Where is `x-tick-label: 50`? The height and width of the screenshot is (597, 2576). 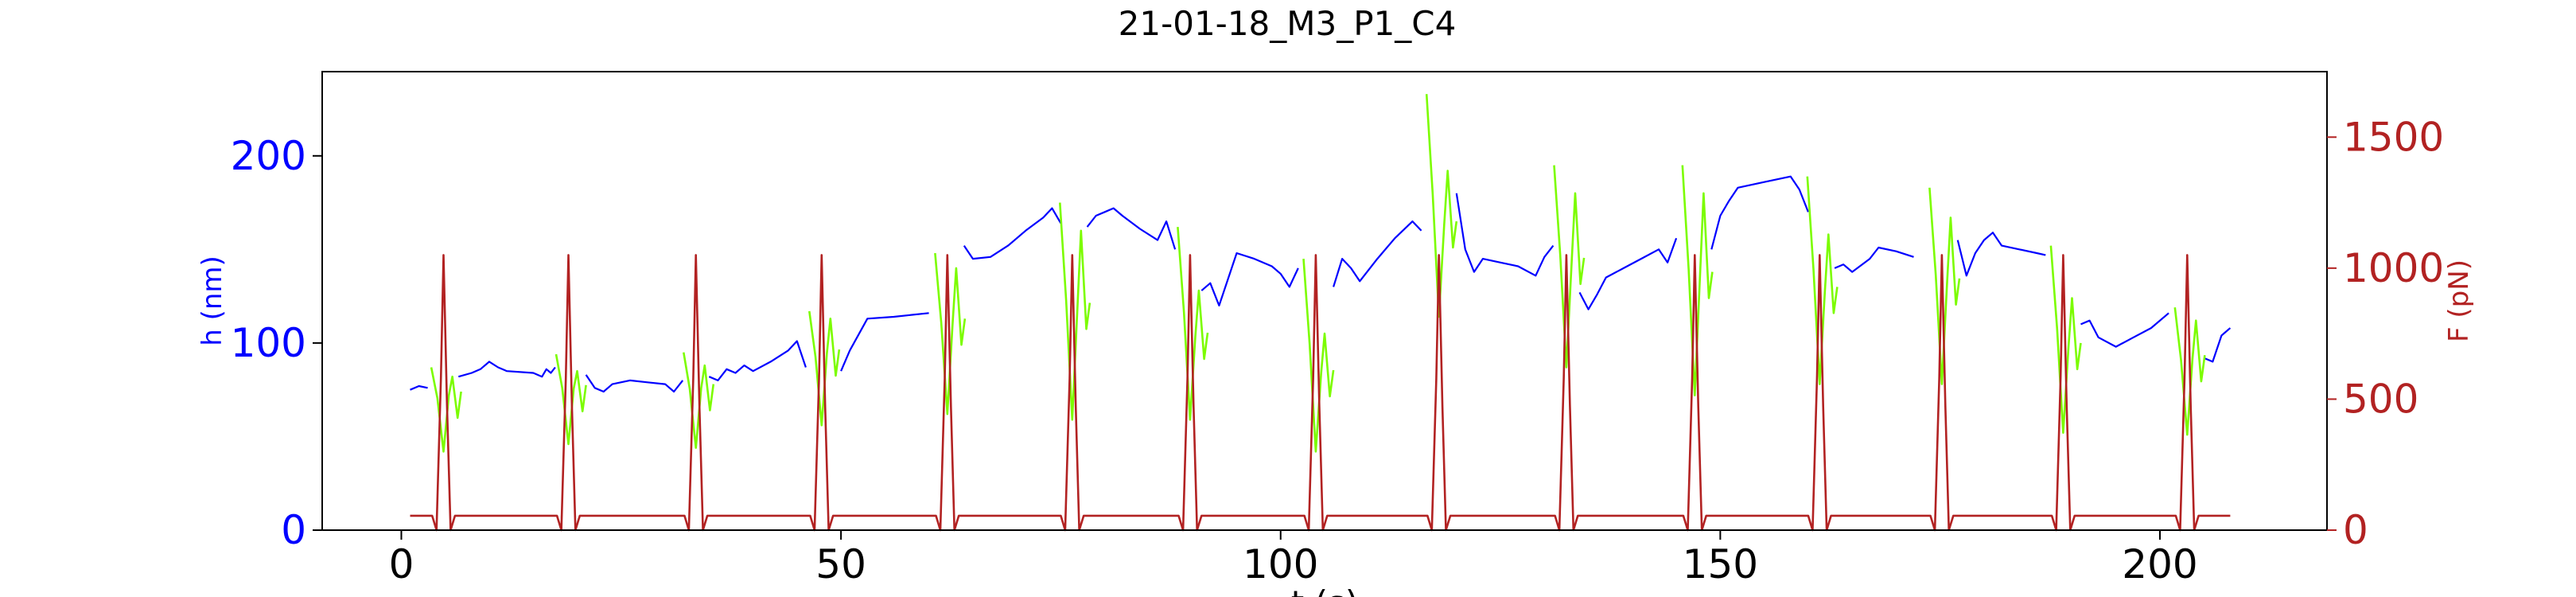
x-tick-label: 50 is located at coordinates (840, 564).